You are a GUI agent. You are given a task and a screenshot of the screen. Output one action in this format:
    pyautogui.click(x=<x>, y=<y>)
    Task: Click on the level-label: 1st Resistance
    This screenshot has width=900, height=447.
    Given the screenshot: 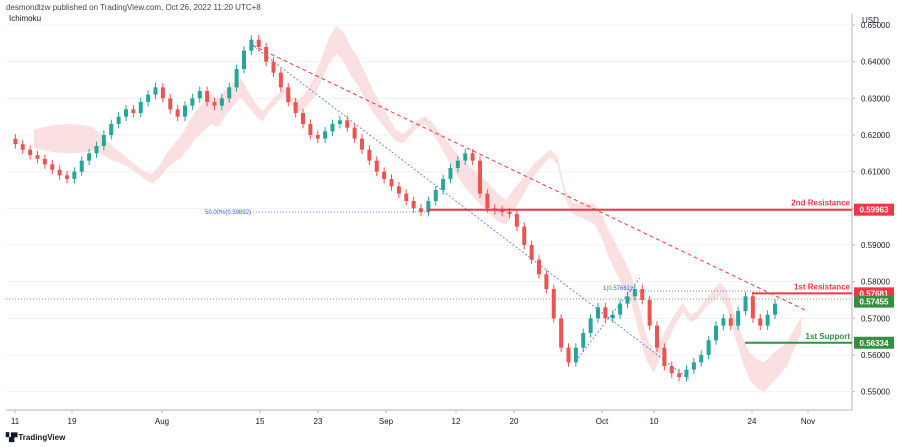 What is the action you would take?
    pyautogui.click(x=822, y=286)
    